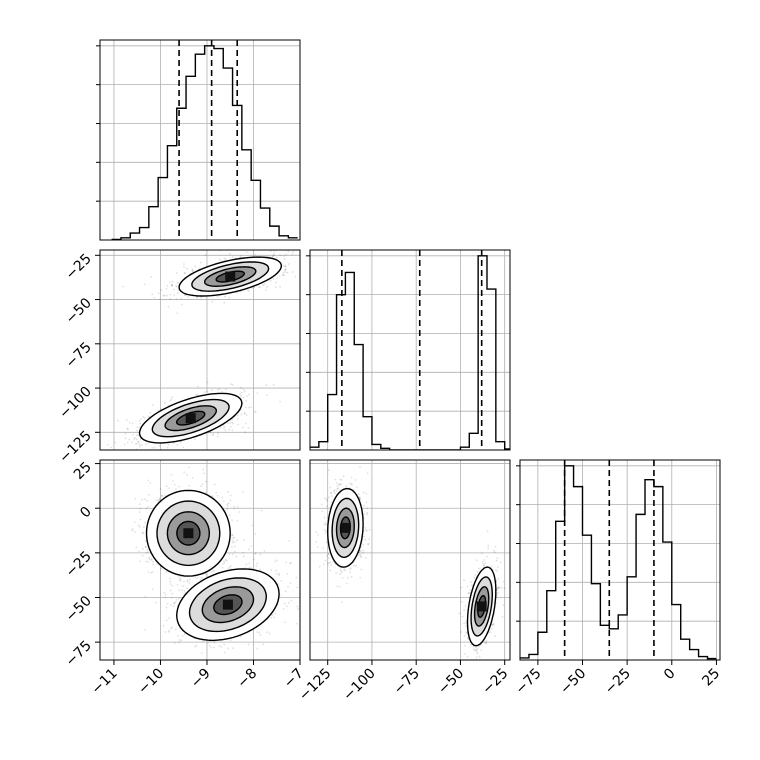 The height and width of the screenshot is (760, 760). Describe the element at coordinates (200, 560) in the screenshot. I see `panel-frame` at that location.